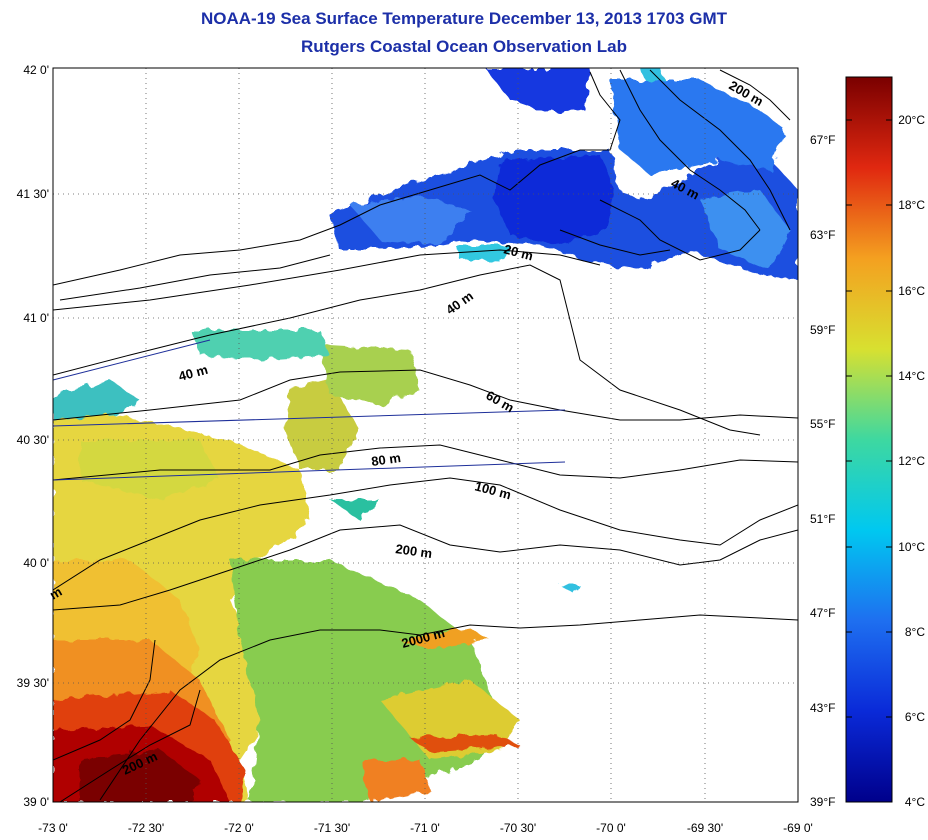 The width and height of the screenshot is (928, 840). I want to click on coastline-south, so click(195, 277).